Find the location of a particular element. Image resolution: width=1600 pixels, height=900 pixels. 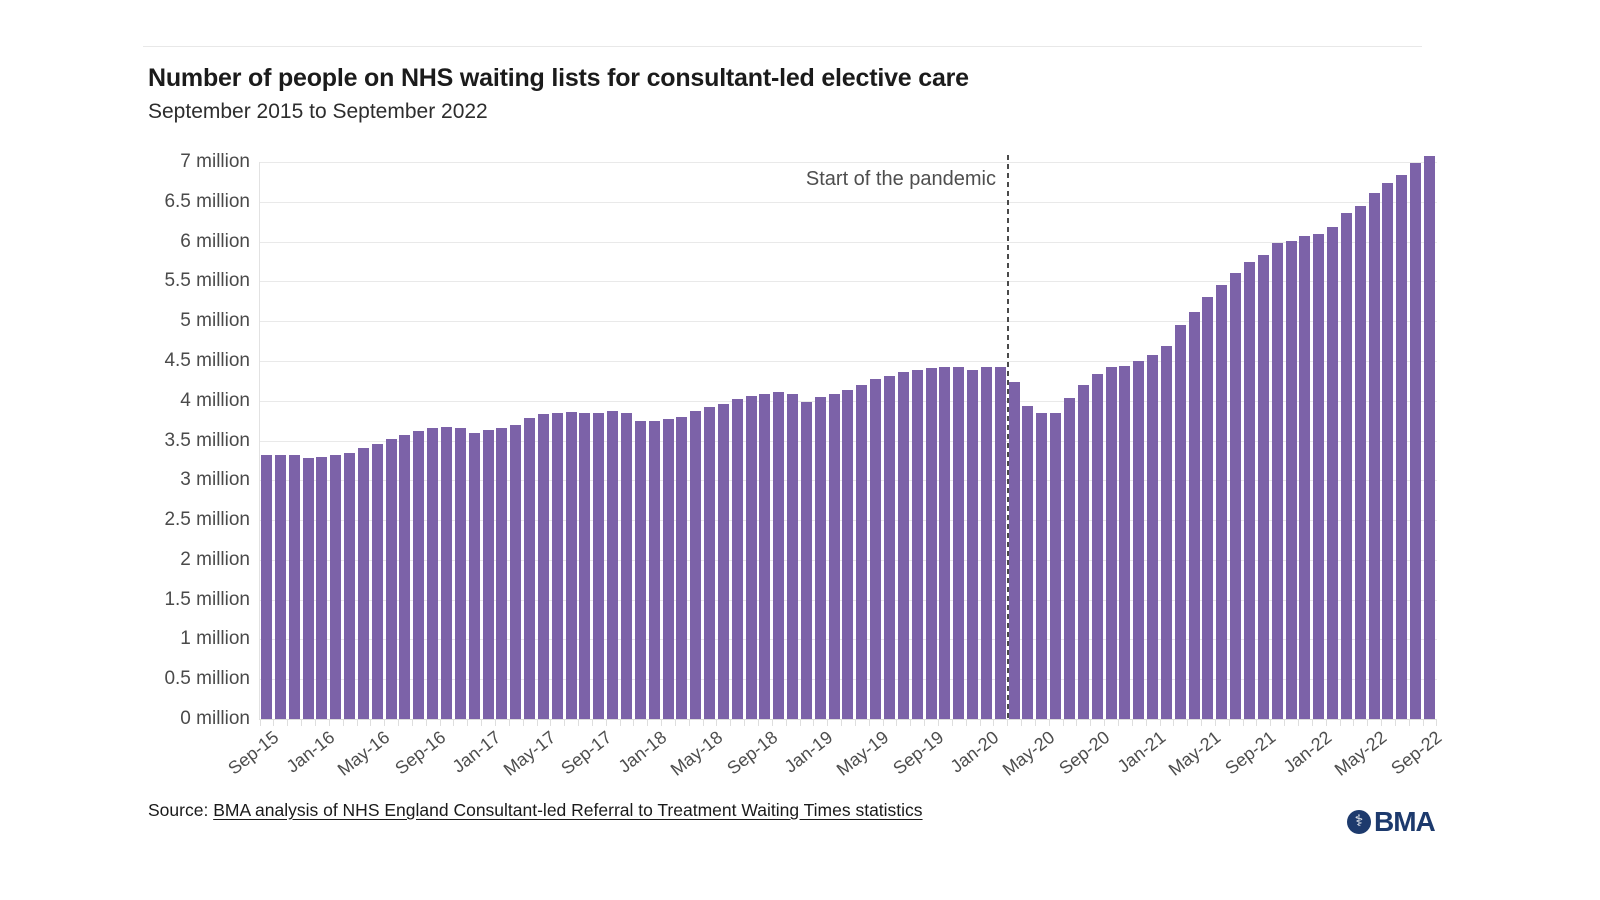

x-axis-tick-label: May-17 is located at coordinates (530, 753).